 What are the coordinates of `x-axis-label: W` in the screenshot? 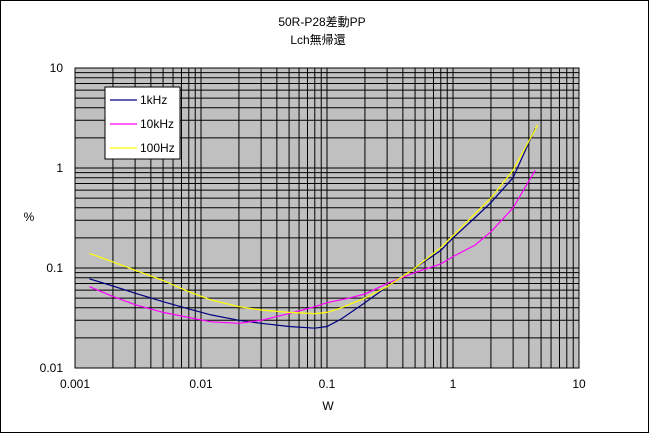 It's located at (328, 406).